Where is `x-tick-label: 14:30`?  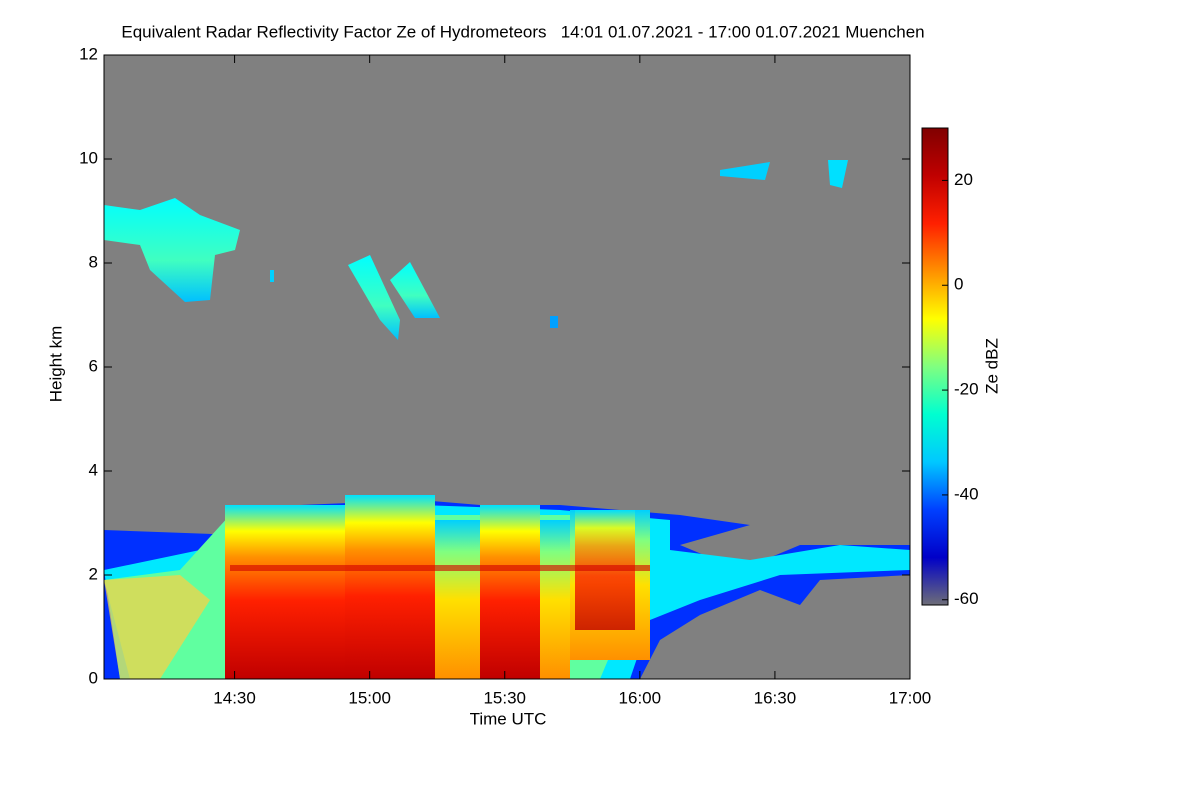
x-tick-label: 14:30 is located at coordinates (234, 697).